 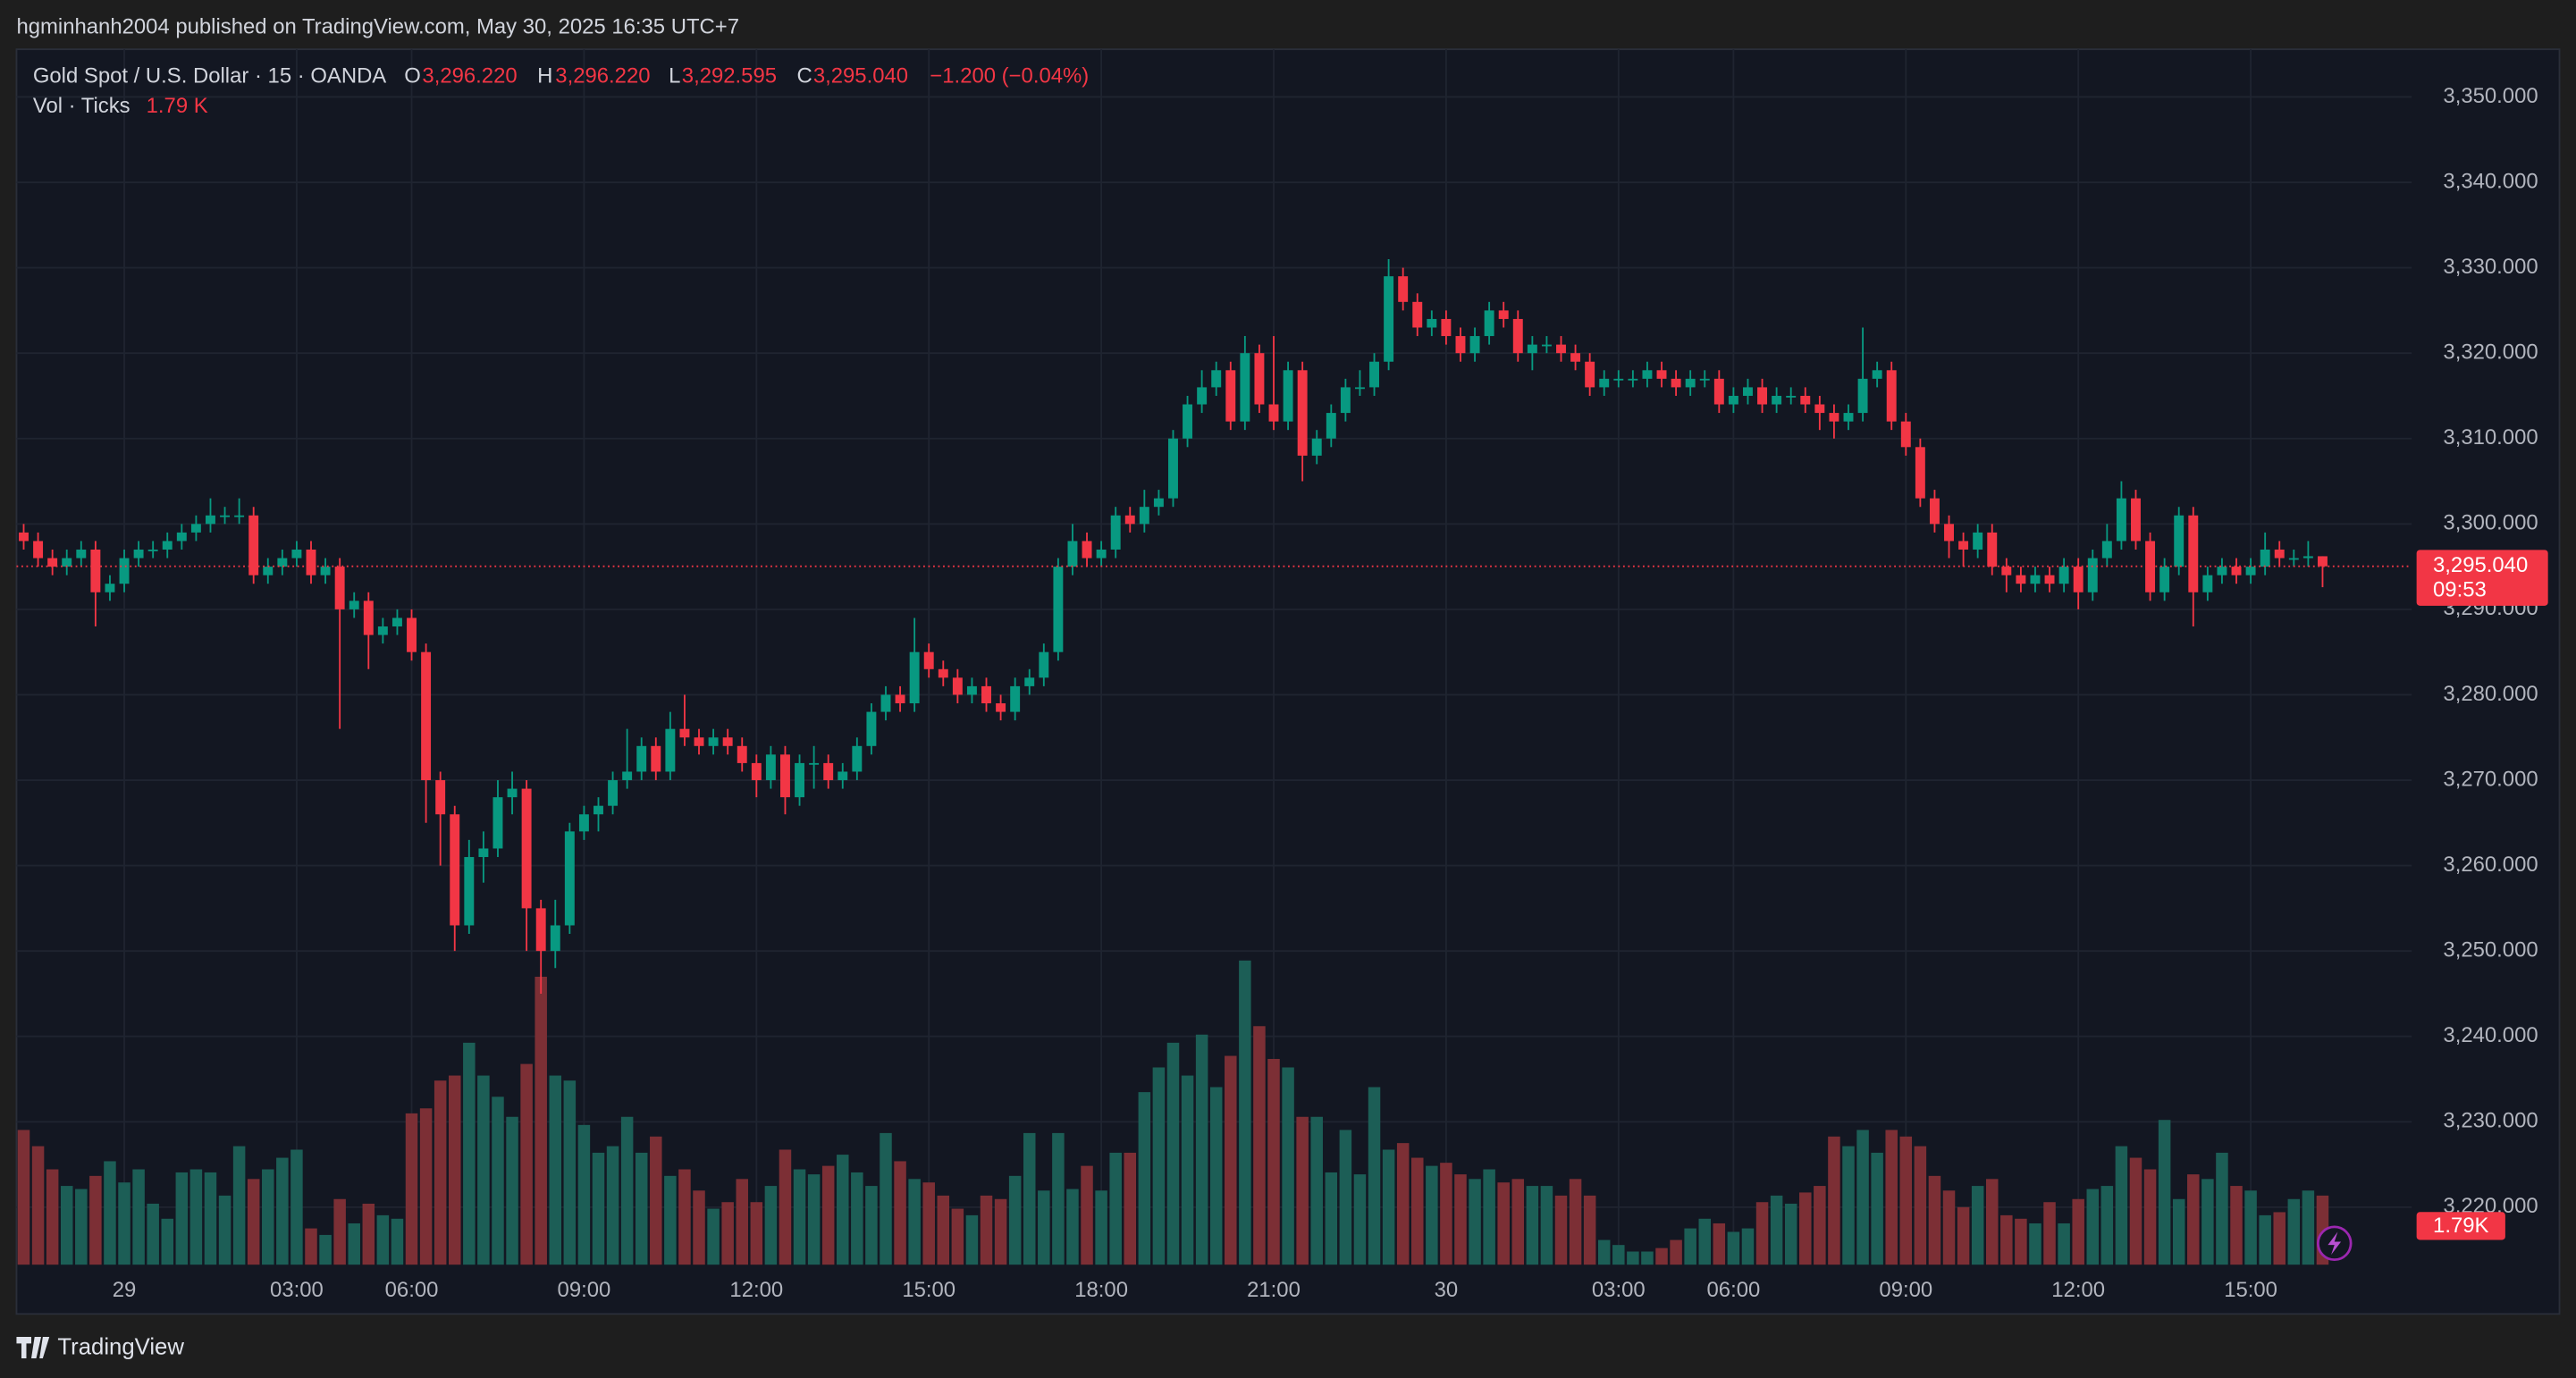 What do you see at coordinates (2490, 949) in the screenshot?
I see `y-tick-label: 3,250.000` at bounding box center [2490, 949].